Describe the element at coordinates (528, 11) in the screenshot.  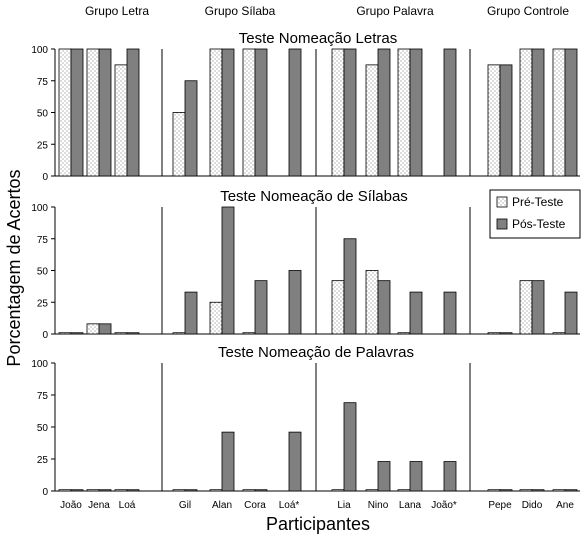
I see `group-label: Grupo Controle` at that location.